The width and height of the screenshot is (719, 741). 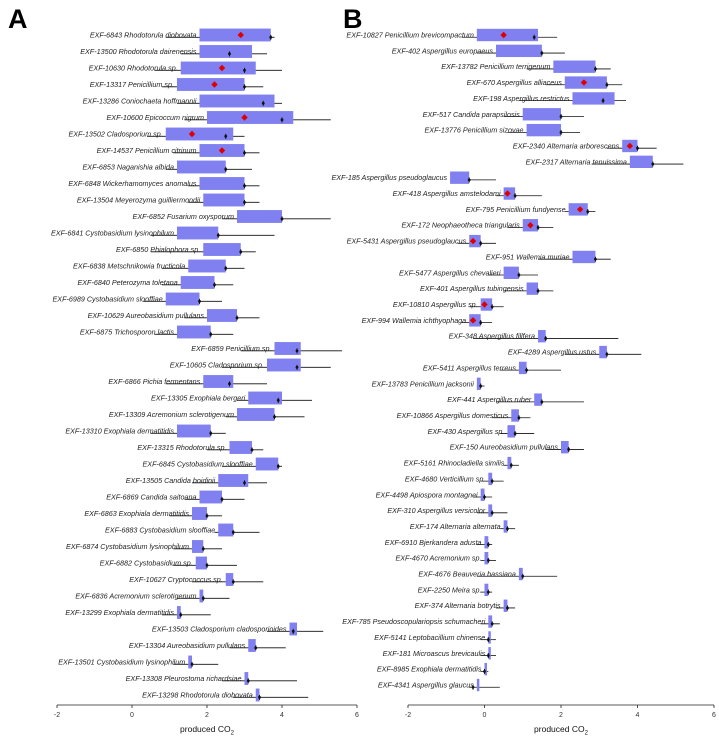 I want to click on data-row: EXF-10827 Penicillium brevicompactum, so click(x=452, y=35).